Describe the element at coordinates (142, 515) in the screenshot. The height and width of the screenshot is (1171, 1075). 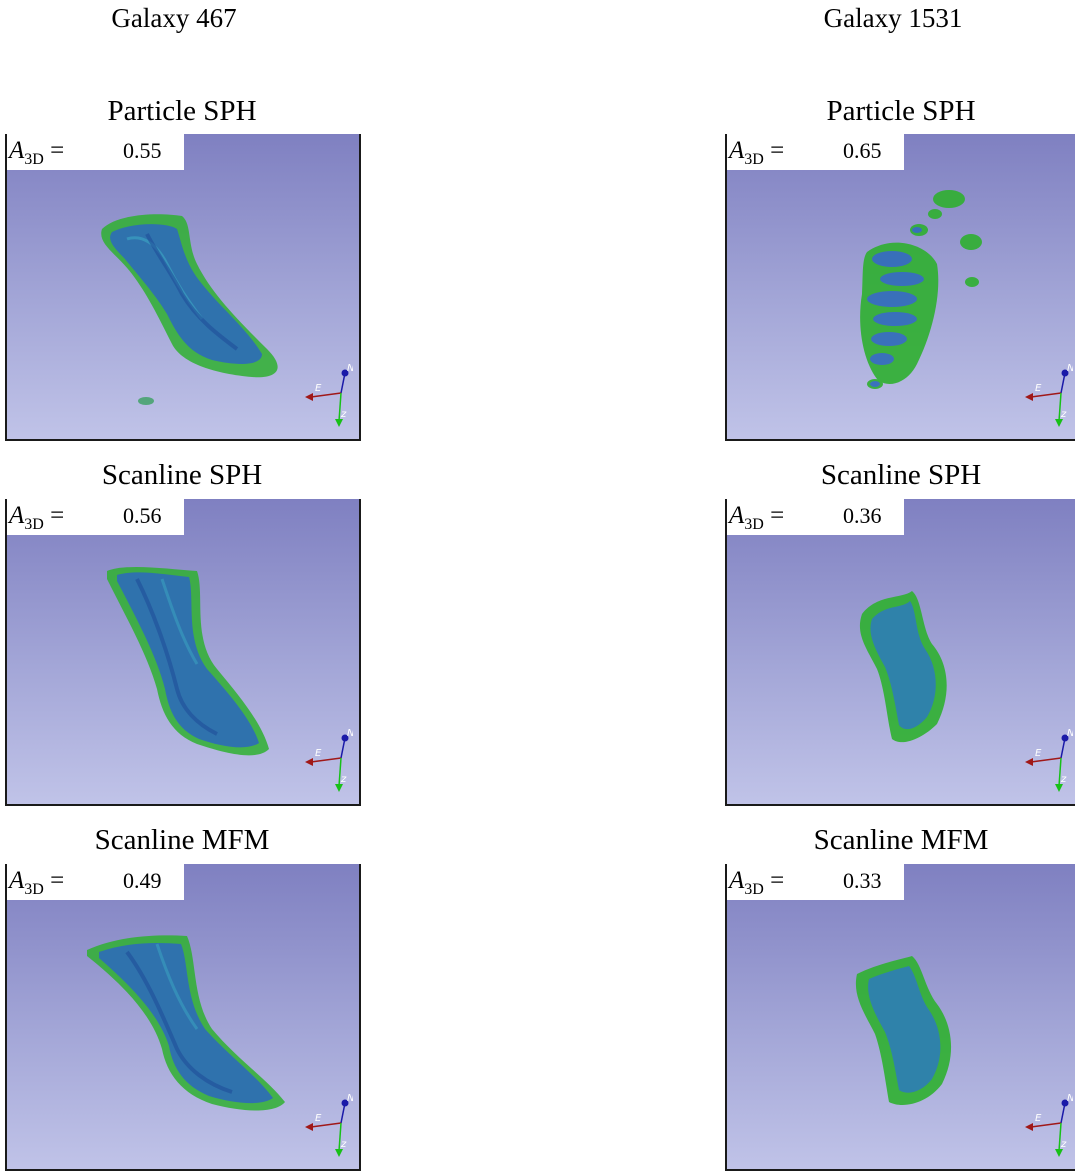
I see `a3d-value: 0.56` at that location.